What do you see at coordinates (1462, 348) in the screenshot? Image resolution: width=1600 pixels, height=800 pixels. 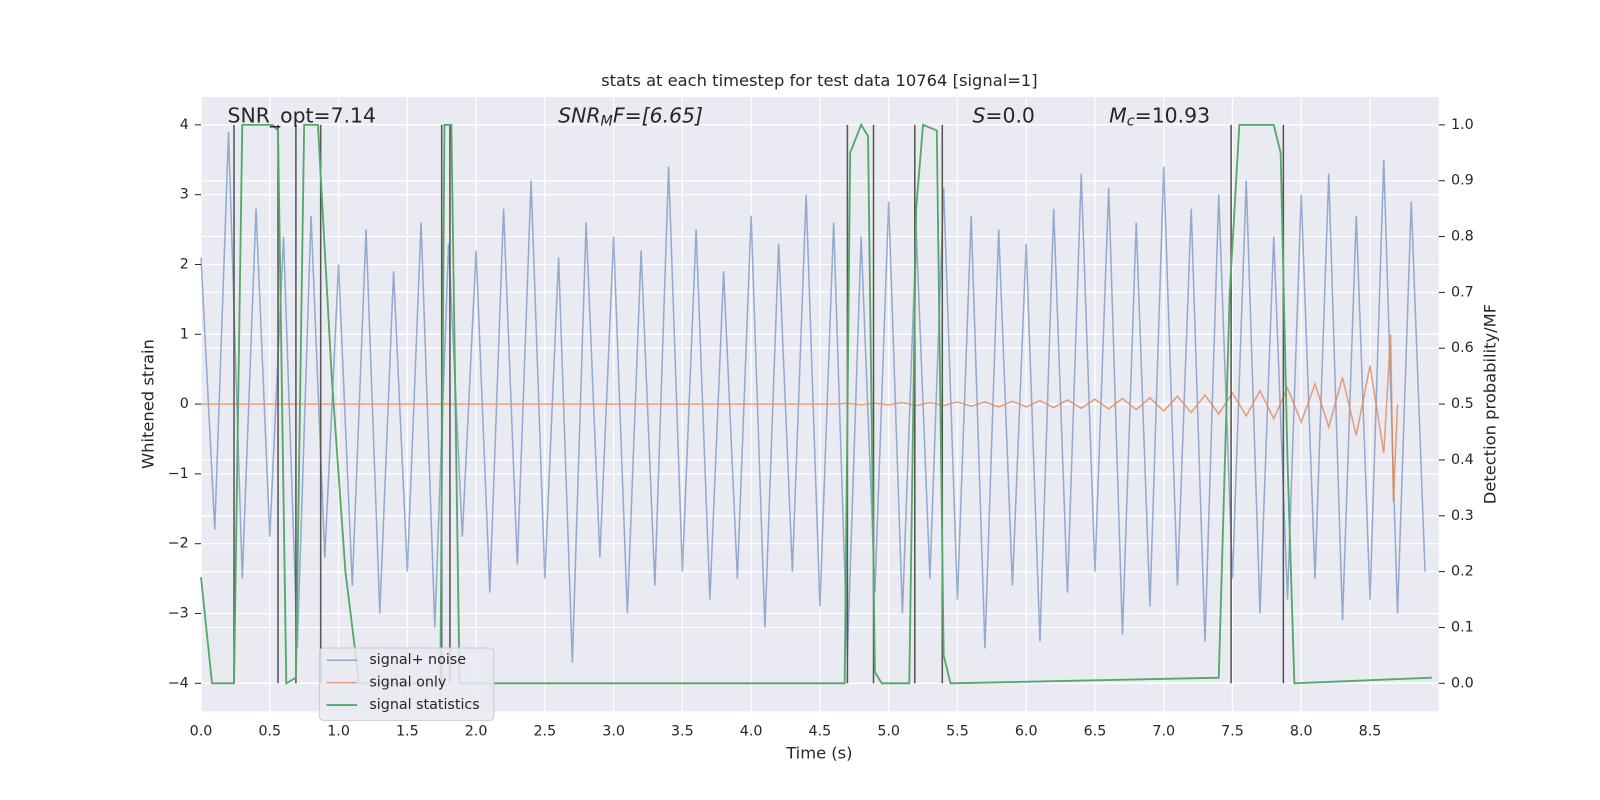 I see `y2-tick-label: 0.6` at bounding box center [1462, 348].